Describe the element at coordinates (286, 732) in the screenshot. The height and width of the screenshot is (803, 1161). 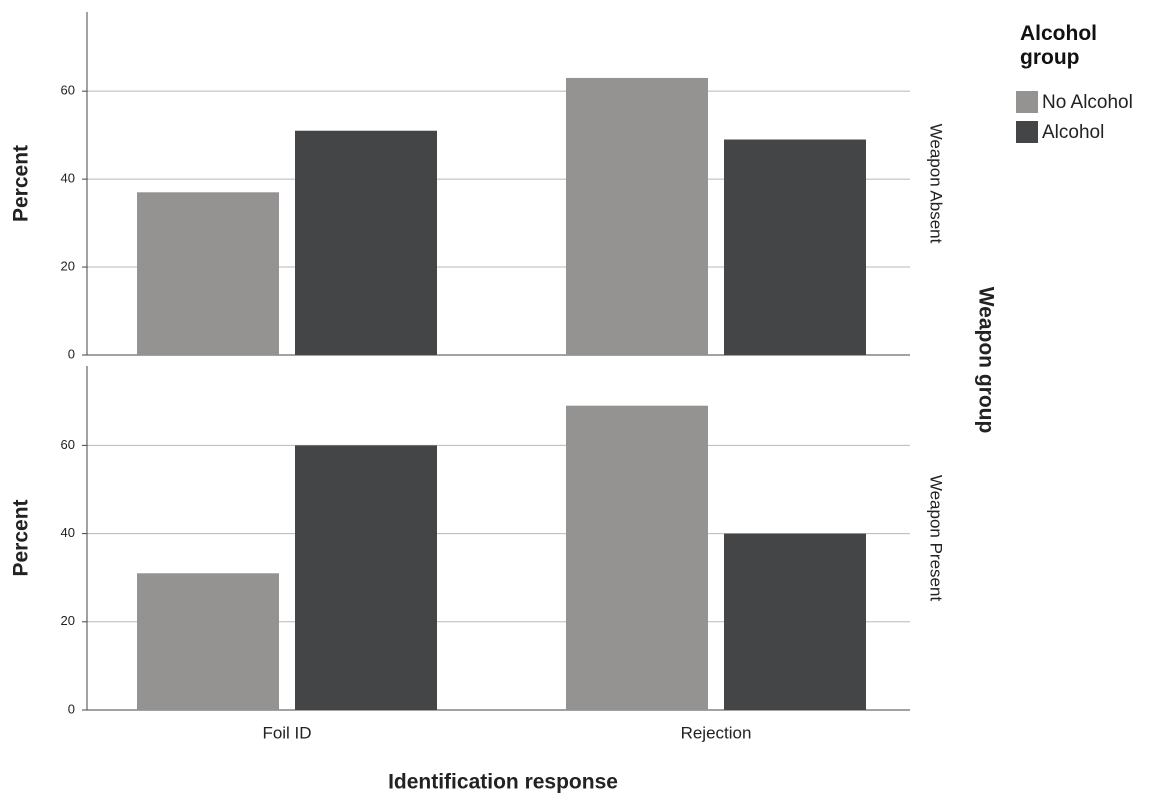
I see `x-tick-label: Foil ID` at that location.